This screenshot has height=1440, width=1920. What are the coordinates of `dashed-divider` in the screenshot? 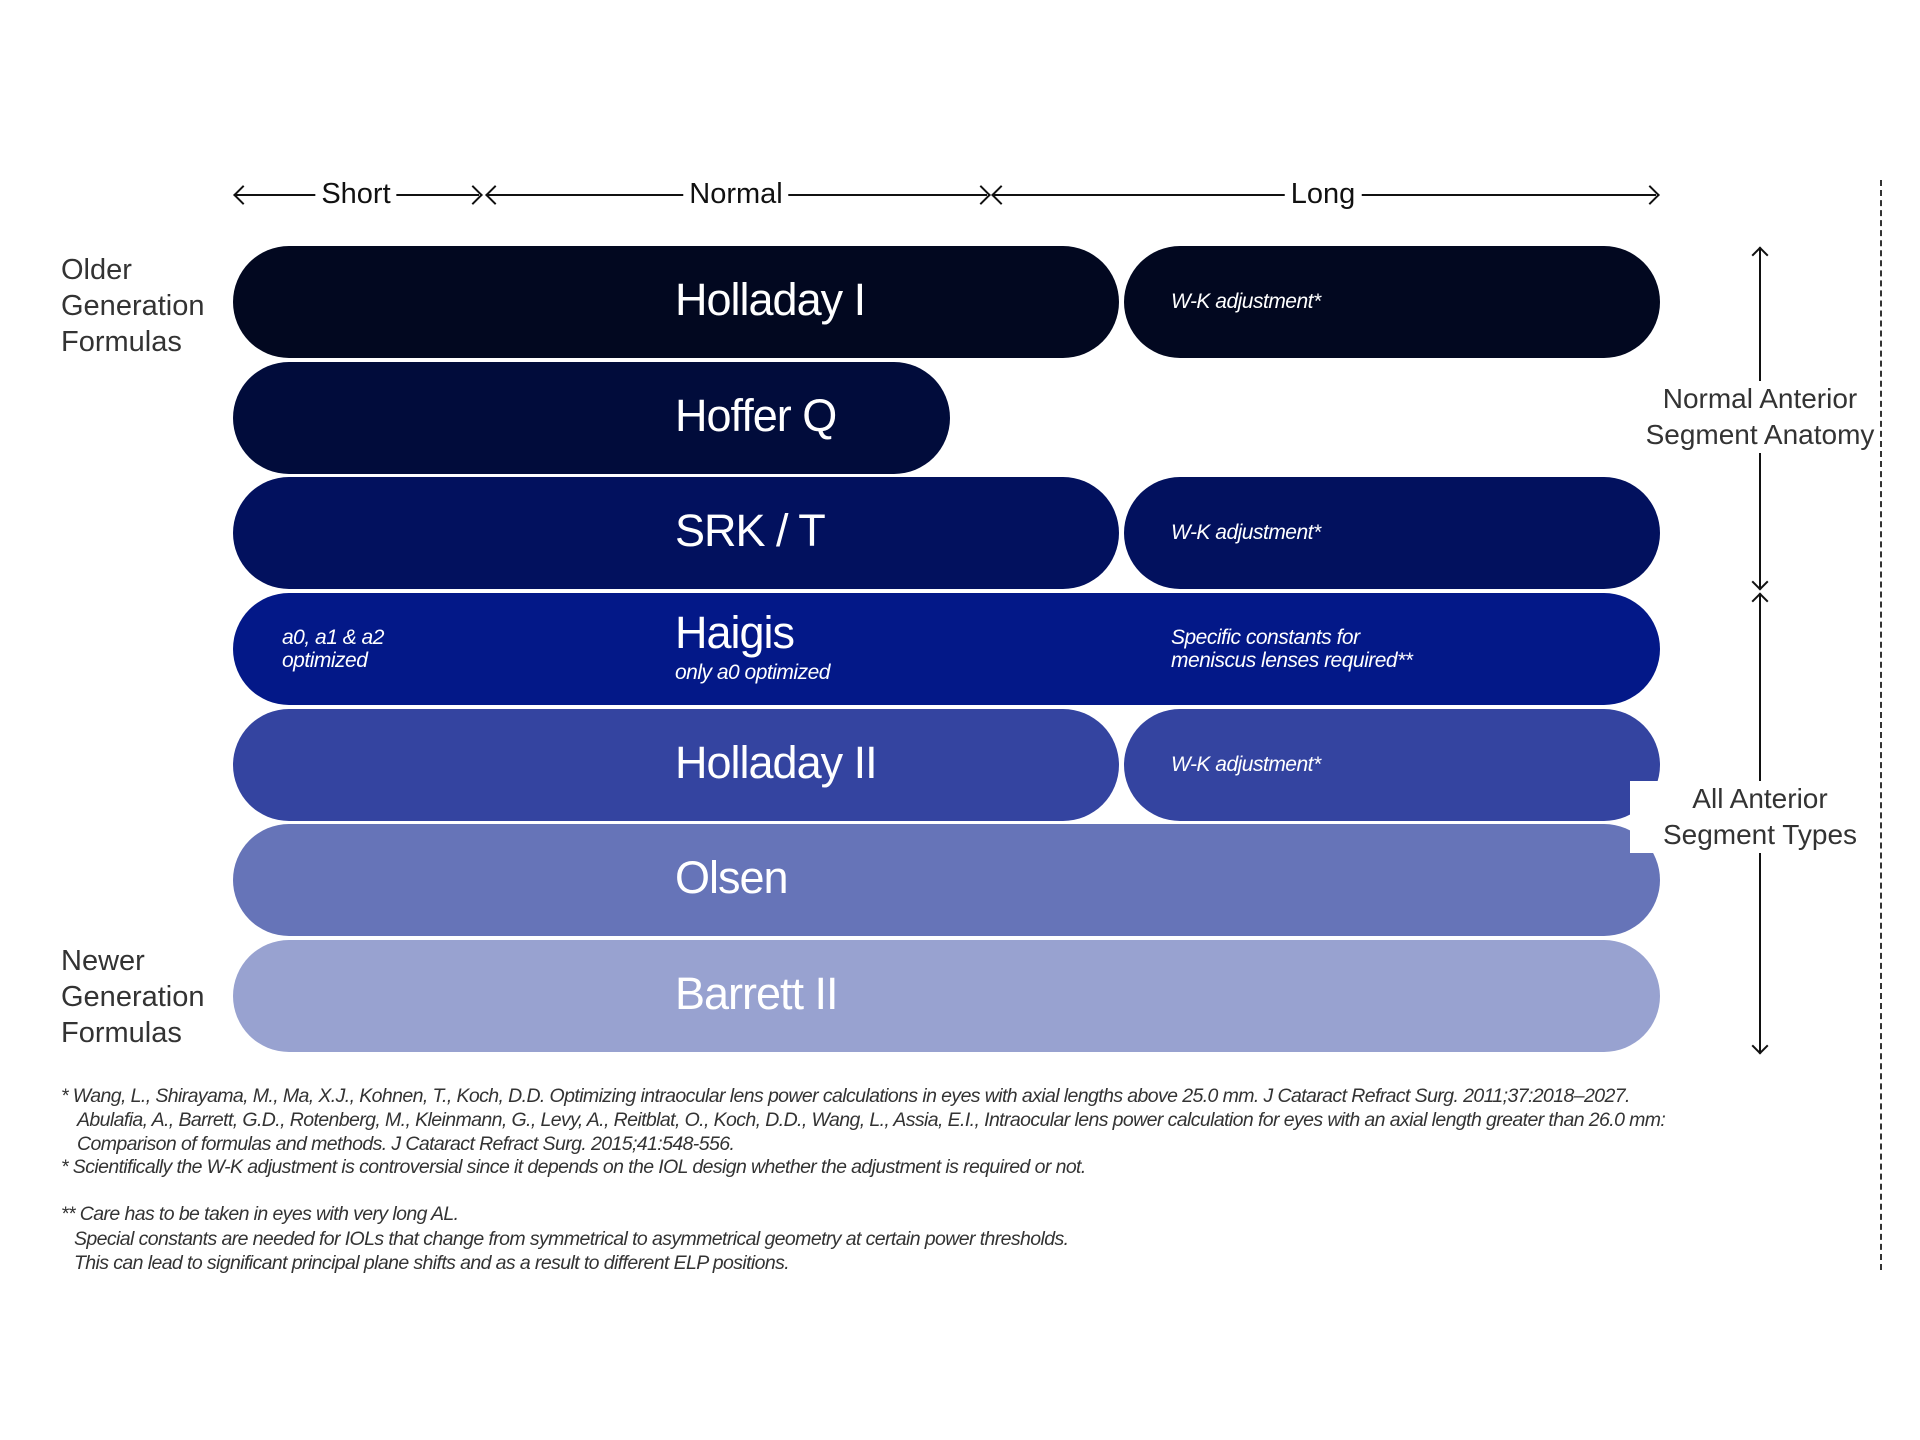 It's located at (1881, 725).